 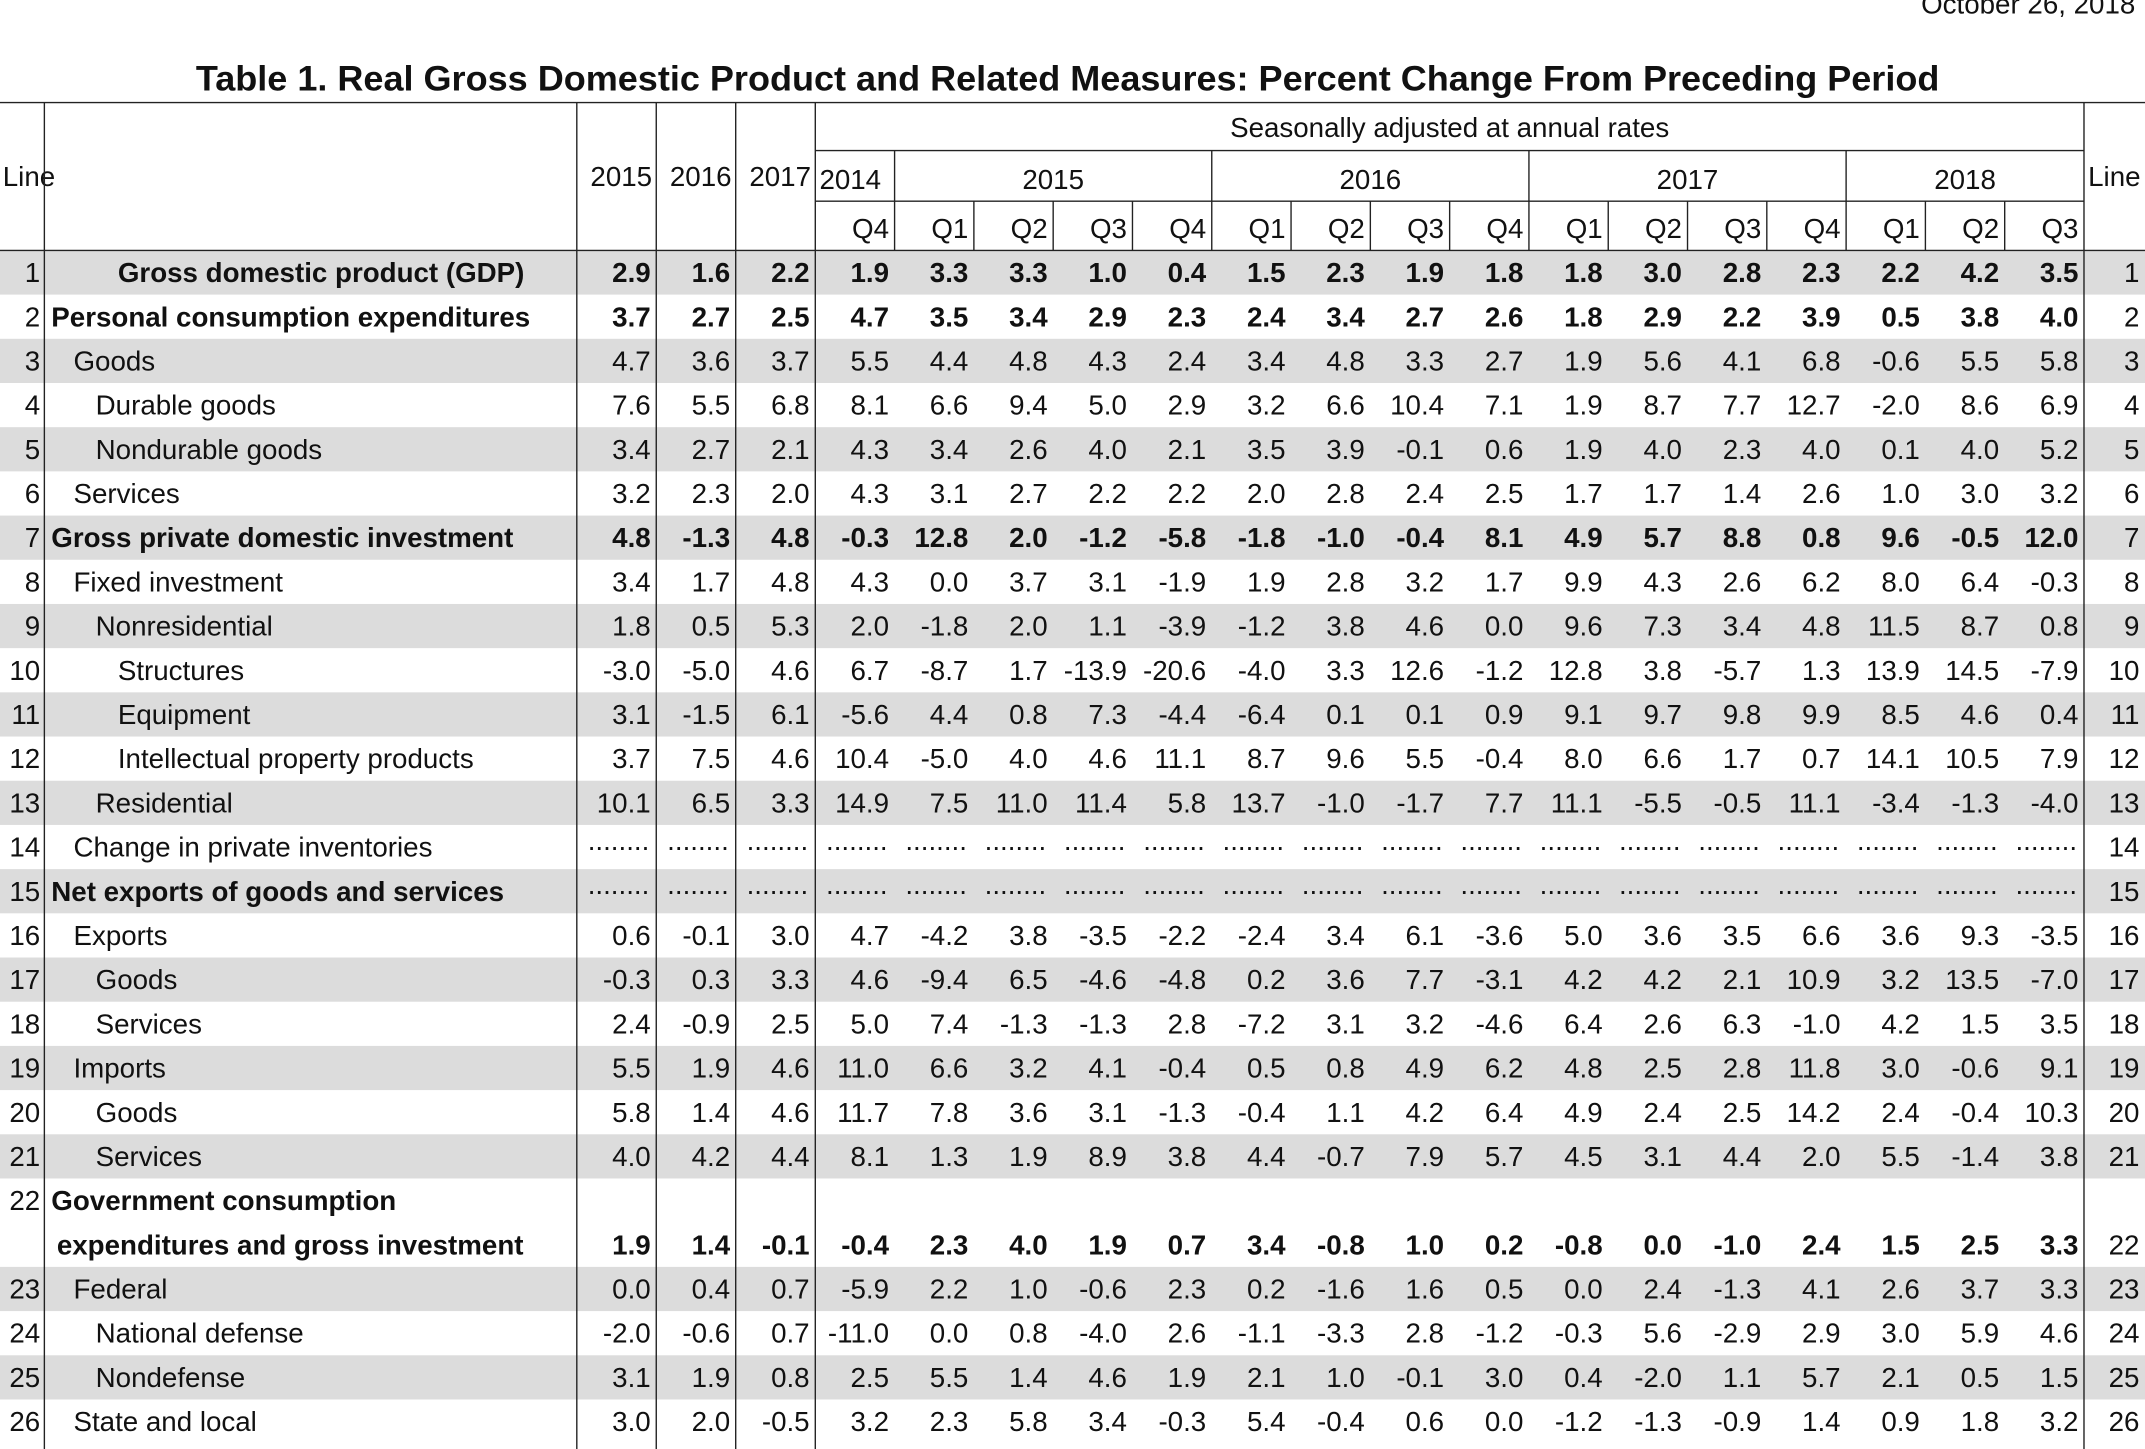 What do you see at coordinates (870, 361) in the screenshot?
I see `cell-value: 5.5` at bounding box center [870, 361].